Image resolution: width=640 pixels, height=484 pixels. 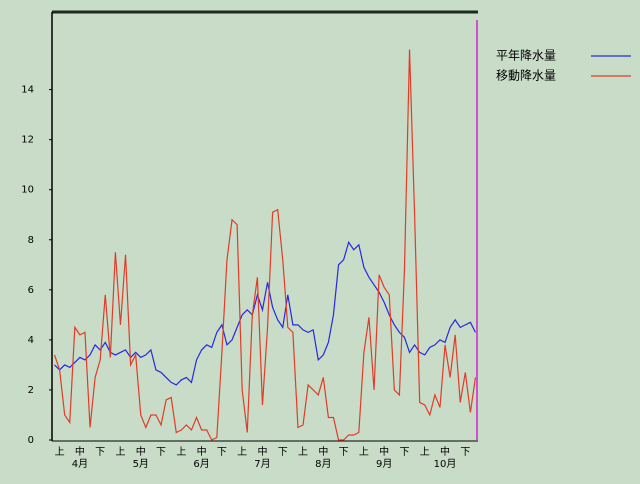 I want to click on month-label: 8月, so click(x=323, y=464).